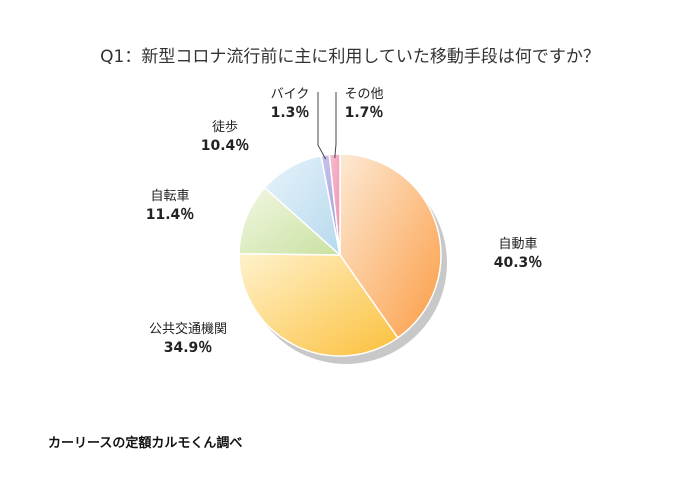 This screenshot has height=485, width=700. What do you see at coordinates (290, 94) in the screenshot?
I see `slice-label-5: バイク` at bounding box center [290, 94].